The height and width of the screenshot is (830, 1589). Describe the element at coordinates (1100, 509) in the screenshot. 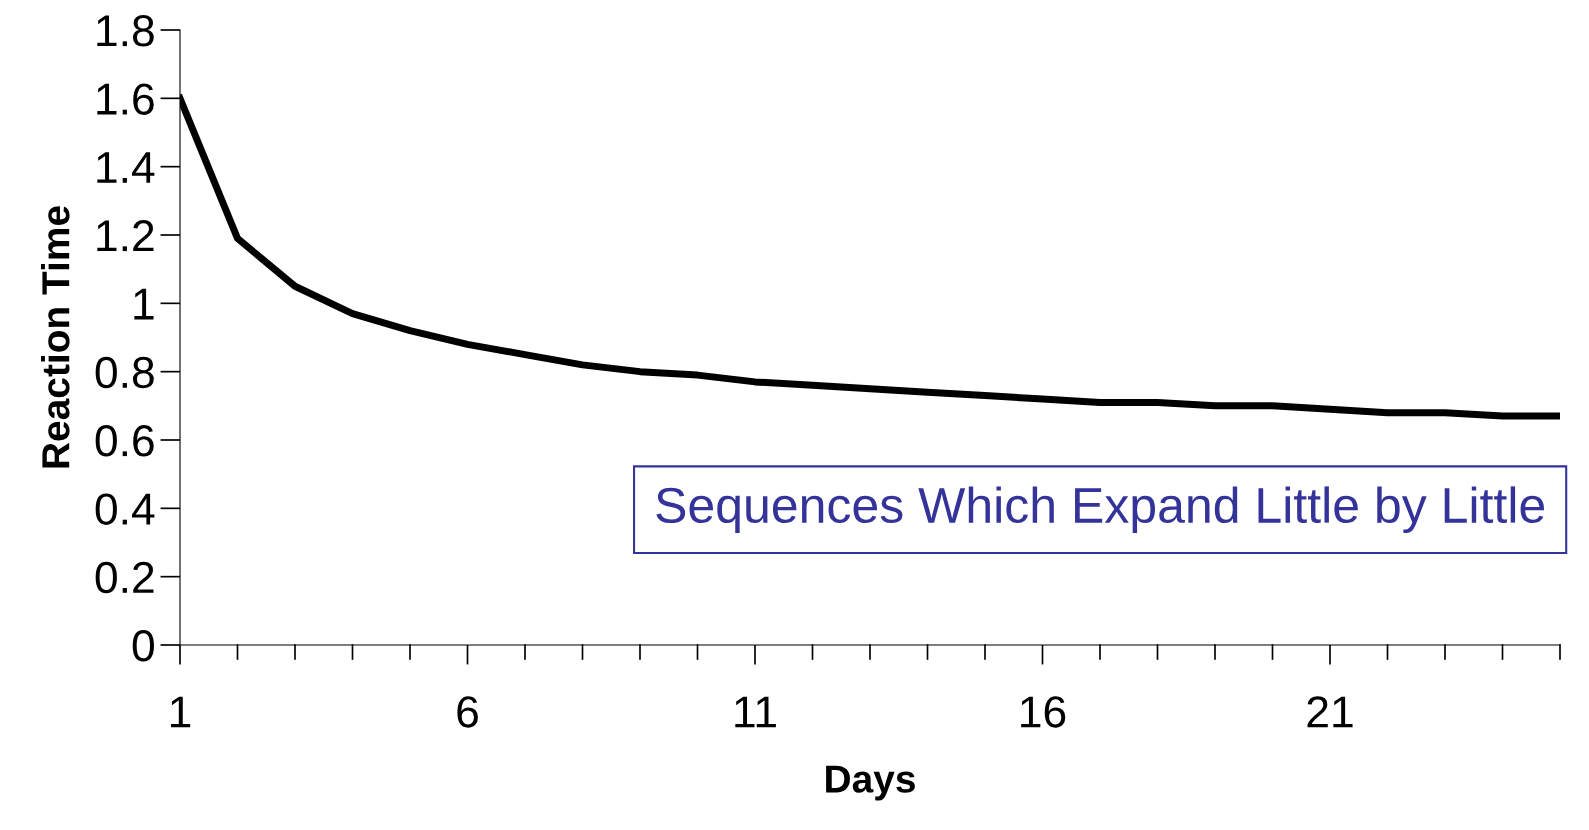

I see `annotation: Sequences Which Expand Little by Little` at that location.